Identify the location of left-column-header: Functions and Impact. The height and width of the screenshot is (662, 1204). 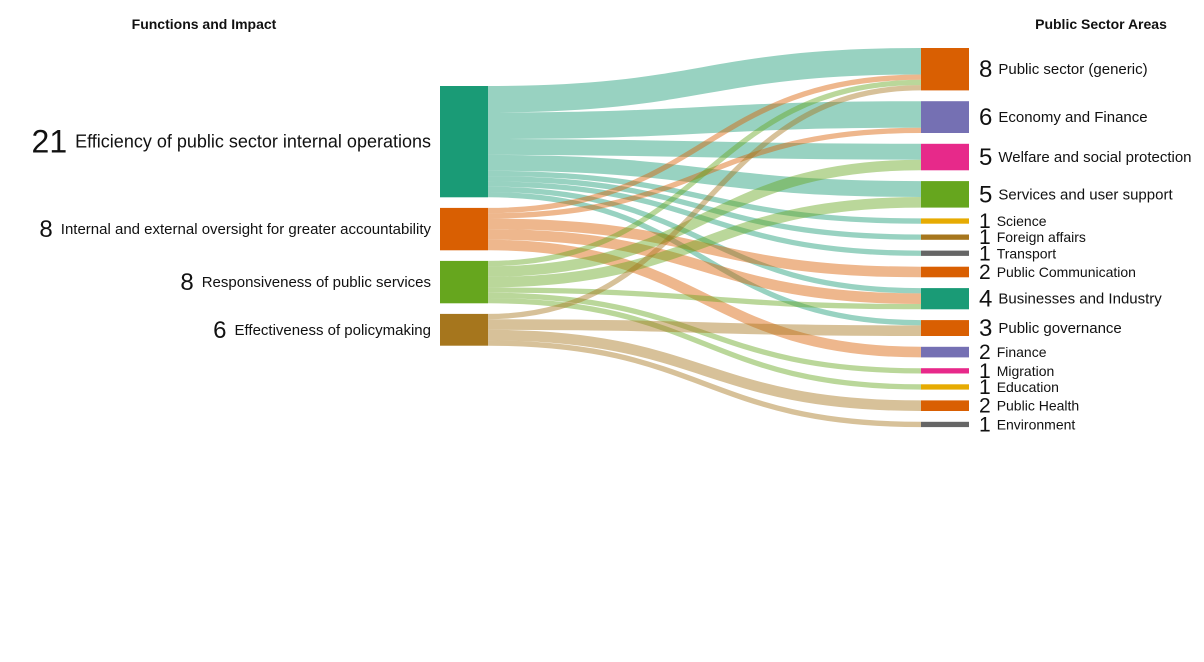
(204, 24).